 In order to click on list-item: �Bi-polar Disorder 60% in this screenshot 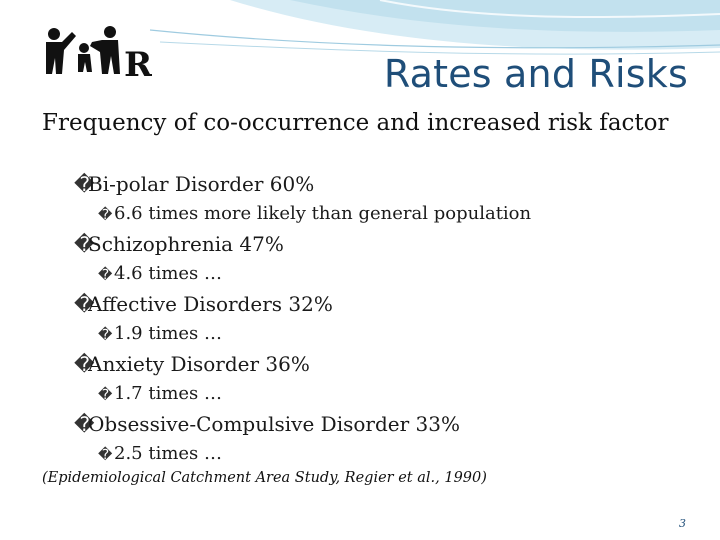, I will do `click(387, 184)`.